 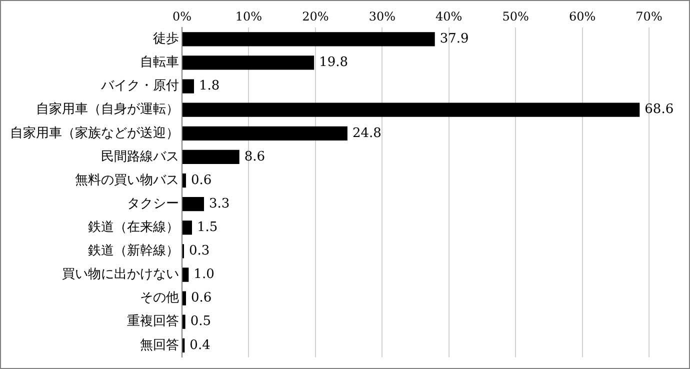 I want to click on y-tick-label: 重複回答, so click(x=153, y=322).